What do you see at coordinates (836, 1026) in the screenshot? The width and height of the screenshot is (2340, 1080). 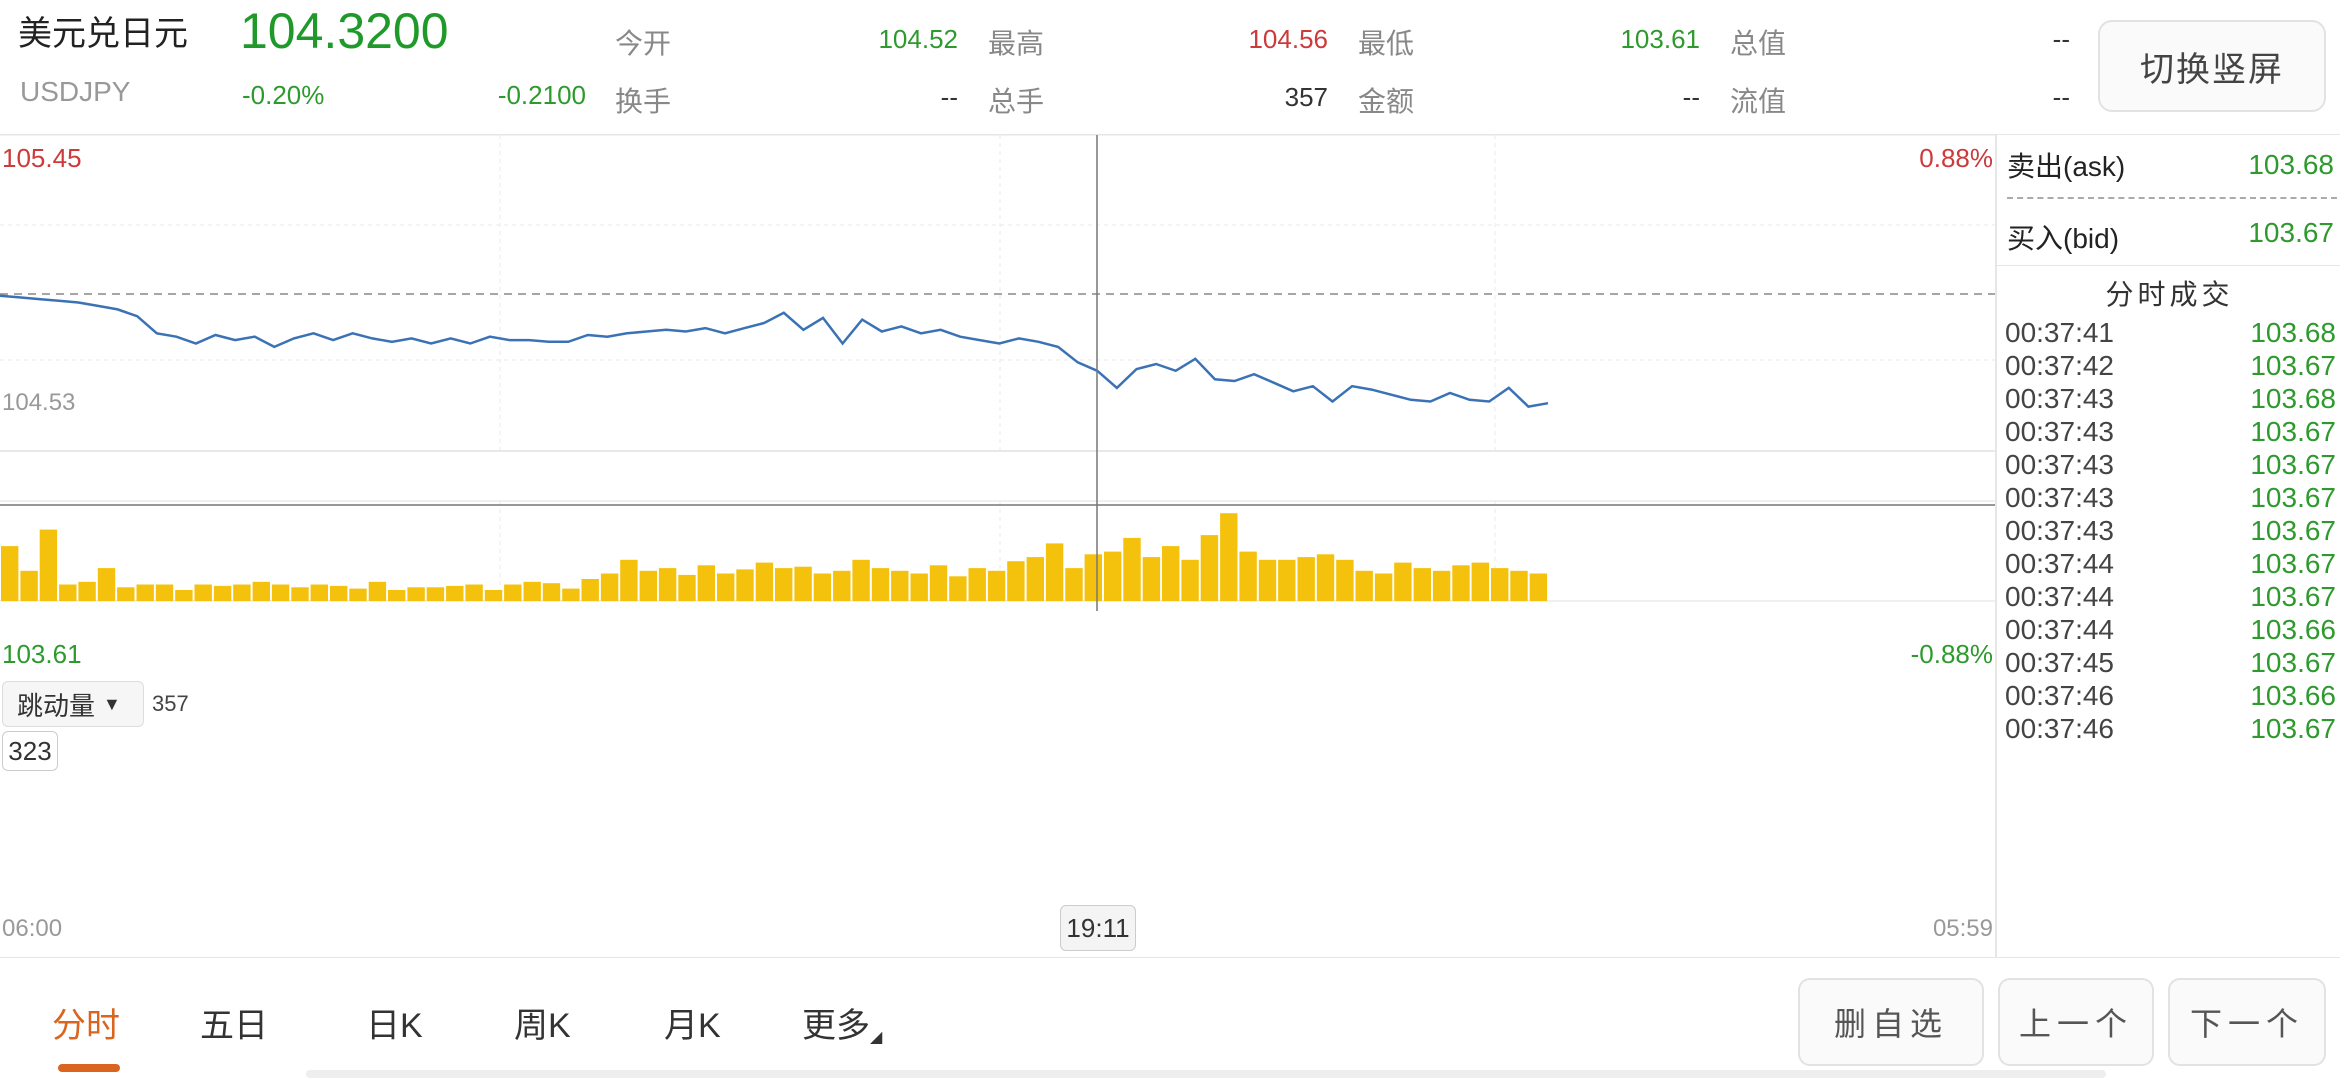 I see `tab-more-label: 更多` at bounding box center [836, 1026].